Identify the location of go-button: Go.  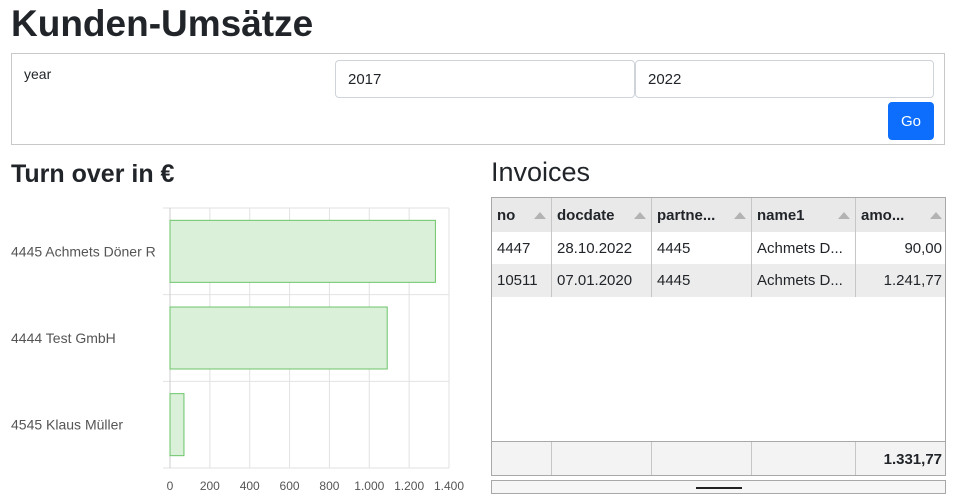
(911, 121).